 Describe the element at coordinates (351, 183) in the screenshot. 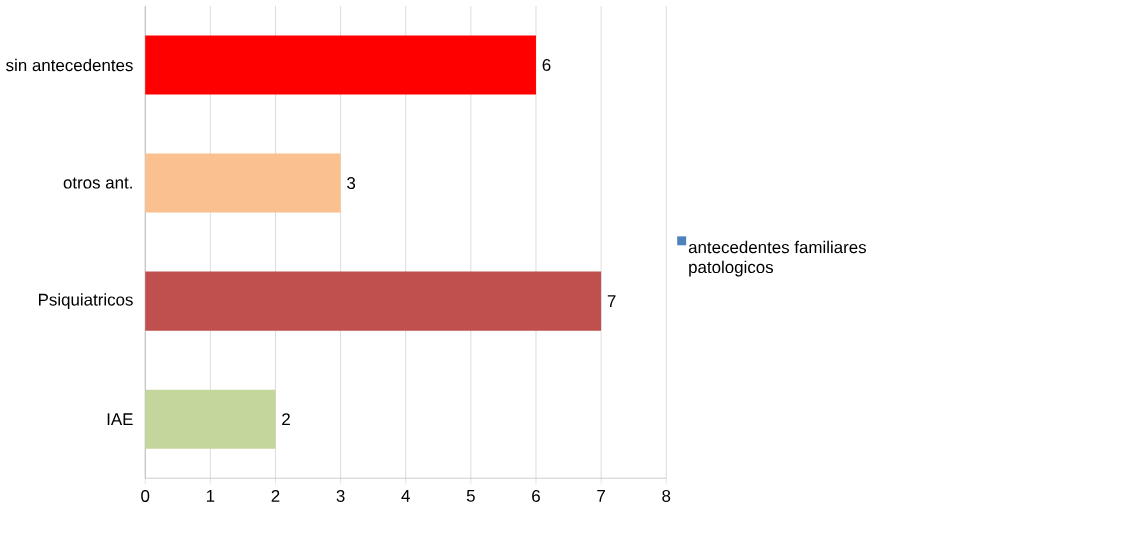

I see `data-label: 3` at that location.